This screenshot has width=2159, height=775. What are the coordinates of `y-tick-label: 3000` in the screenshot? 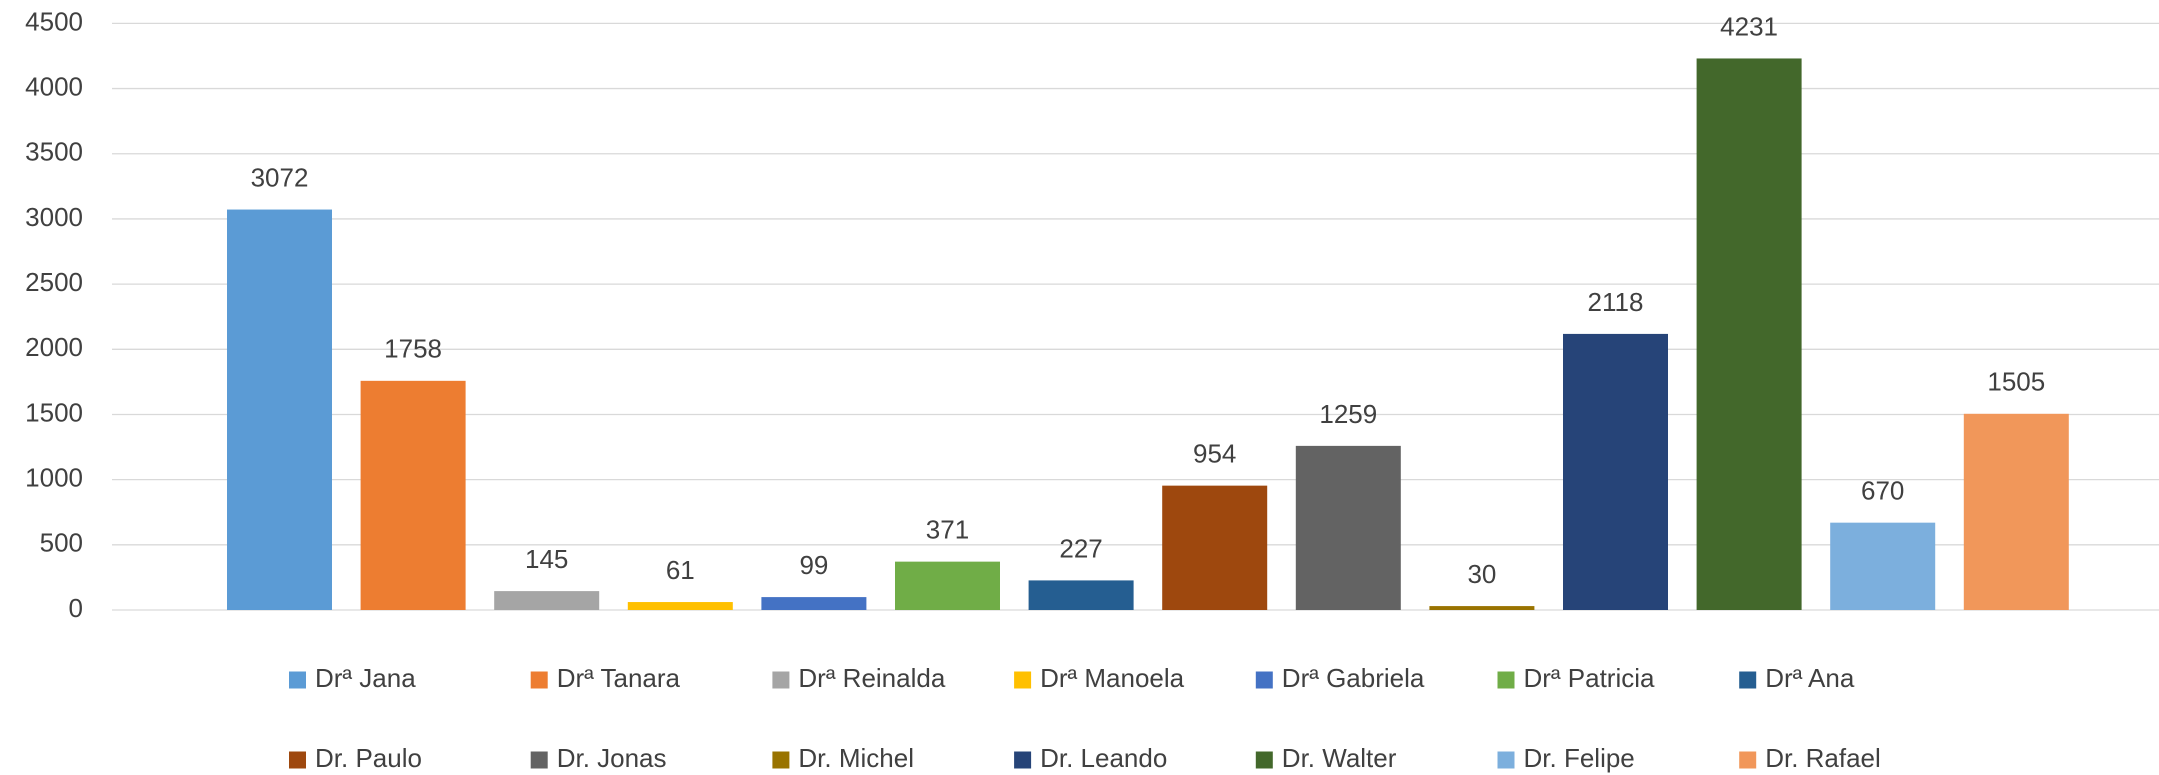 It's located at (54, 217).